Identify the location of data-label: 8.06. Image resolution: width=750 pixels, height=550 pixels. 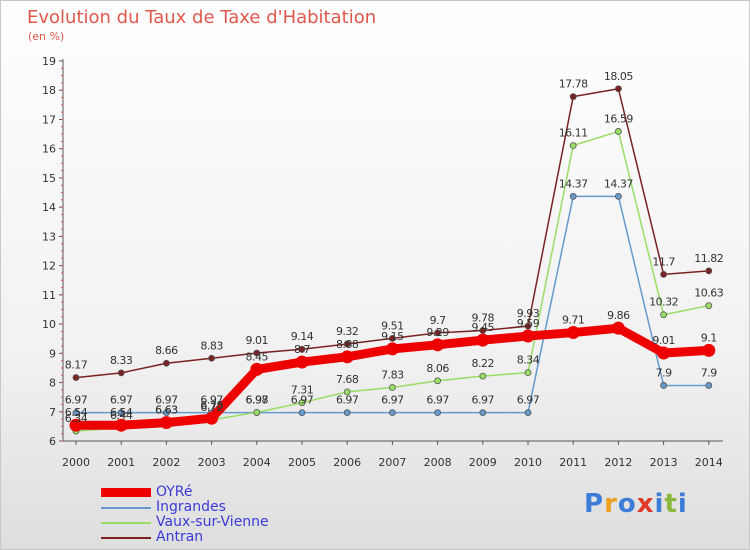
(437, 368).